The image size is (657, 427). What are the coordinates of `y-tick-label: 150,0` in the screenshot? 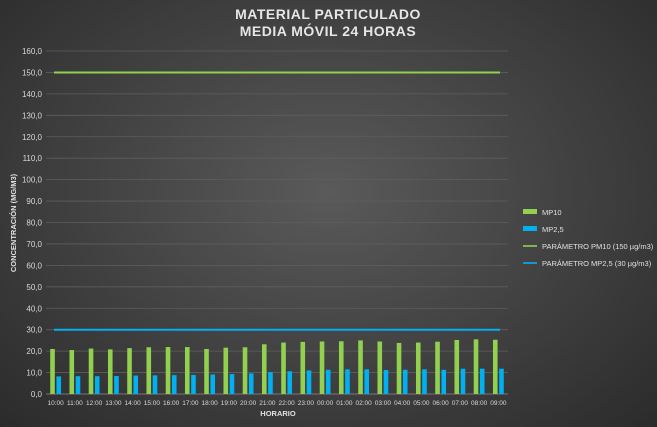 It's located at (32, 72).